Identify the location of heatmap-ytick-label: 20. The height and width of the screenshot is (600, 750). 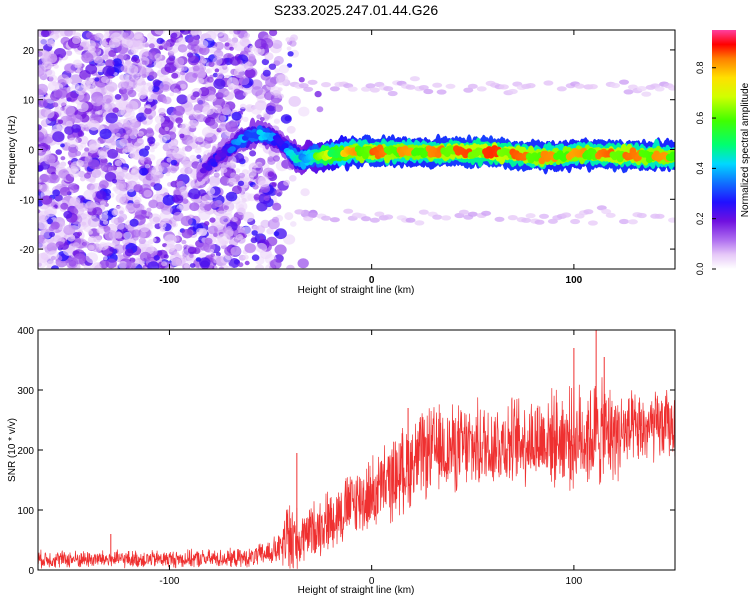
(29, 51).